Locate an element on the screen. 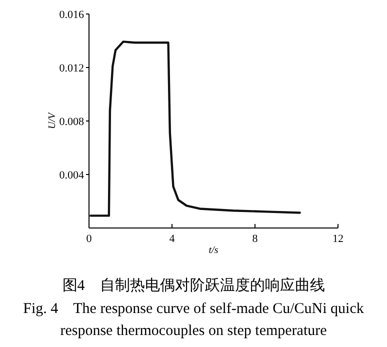 This screenshot has height=347, width=387. x-tick-label: 8 is located at coordinates (255, 239).